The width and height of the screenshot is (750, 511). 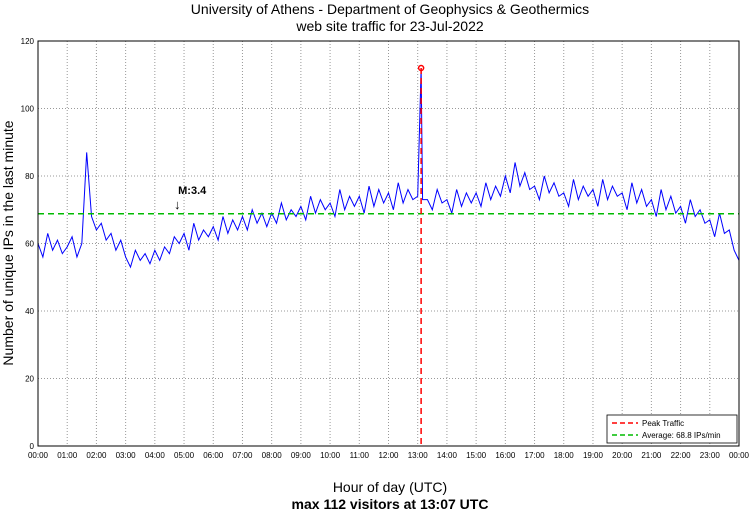 What do you see at coordinates (651, 455) in the screenshot?
I see `x-tick-label: 21:00` at bounding box center [651, 455].